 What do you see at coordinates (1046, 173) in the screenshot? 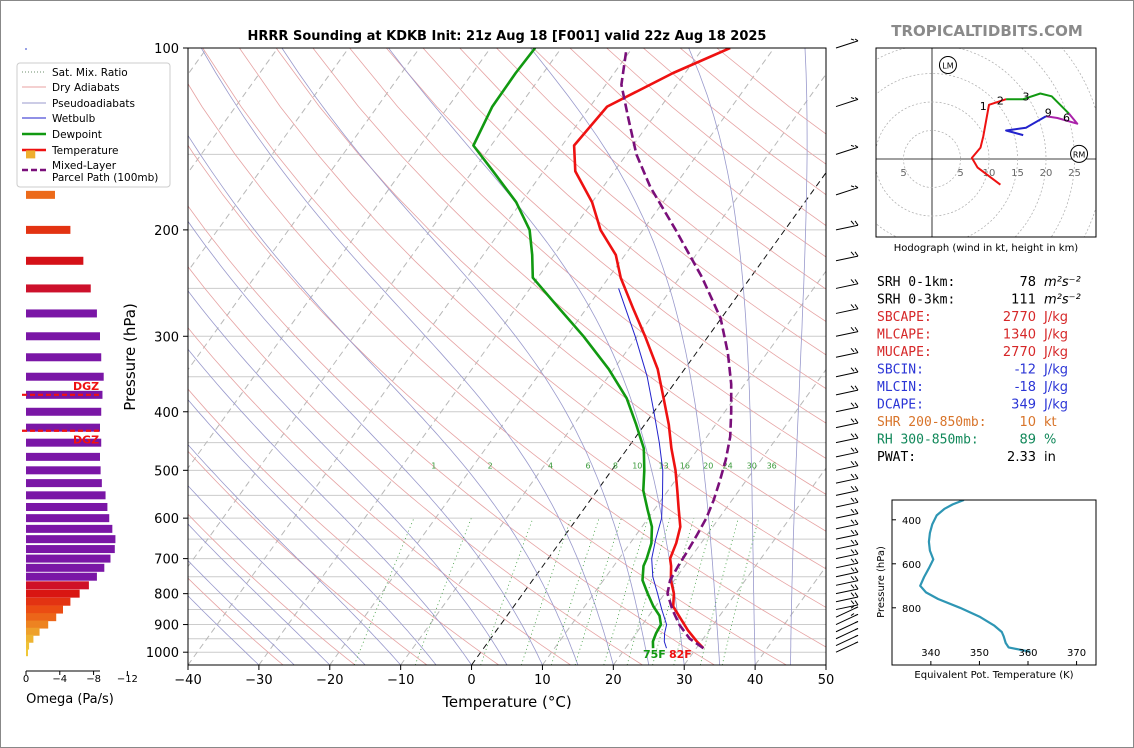
I see `hodograph-tick-label: 20` at bounding box center [1046, 173].